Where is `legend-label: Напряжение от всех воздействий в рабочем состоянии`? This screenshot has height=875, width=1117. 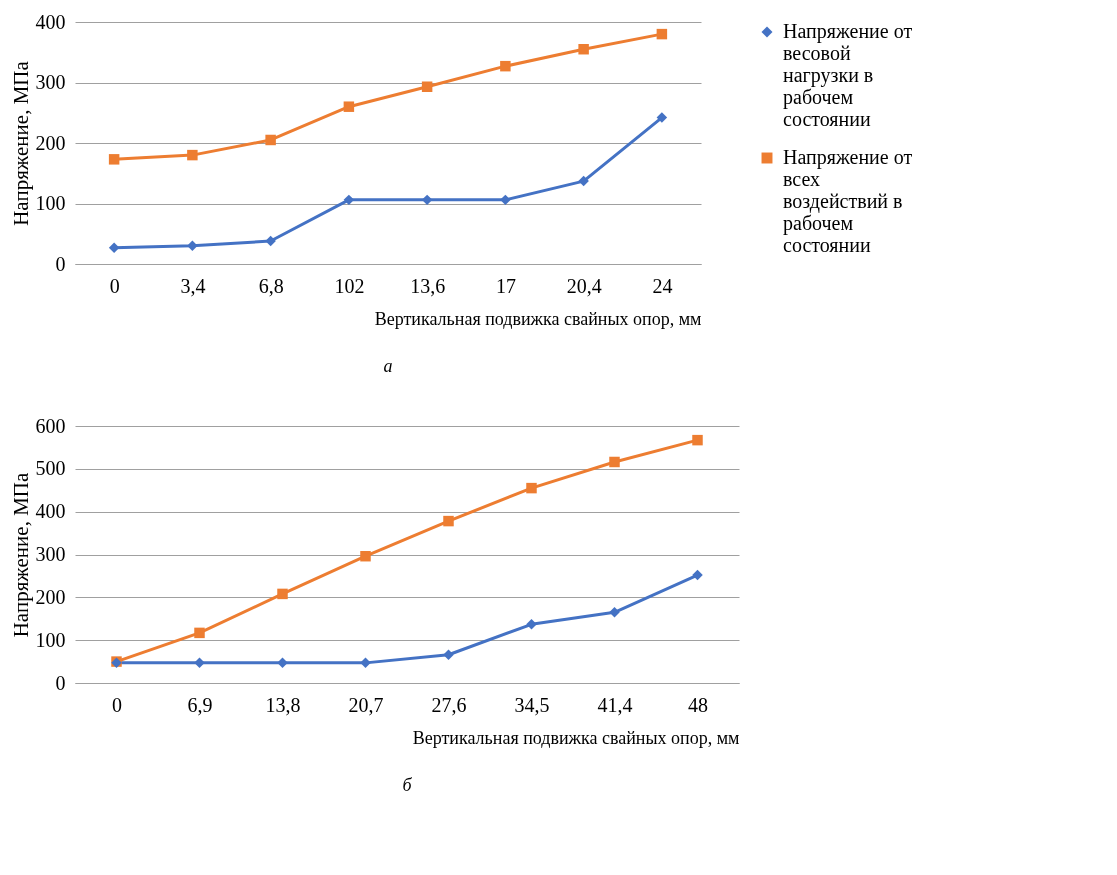 legend-label: Напряжение от всех воздействий в рабочем состоянии is located at coordinates (848, 201).